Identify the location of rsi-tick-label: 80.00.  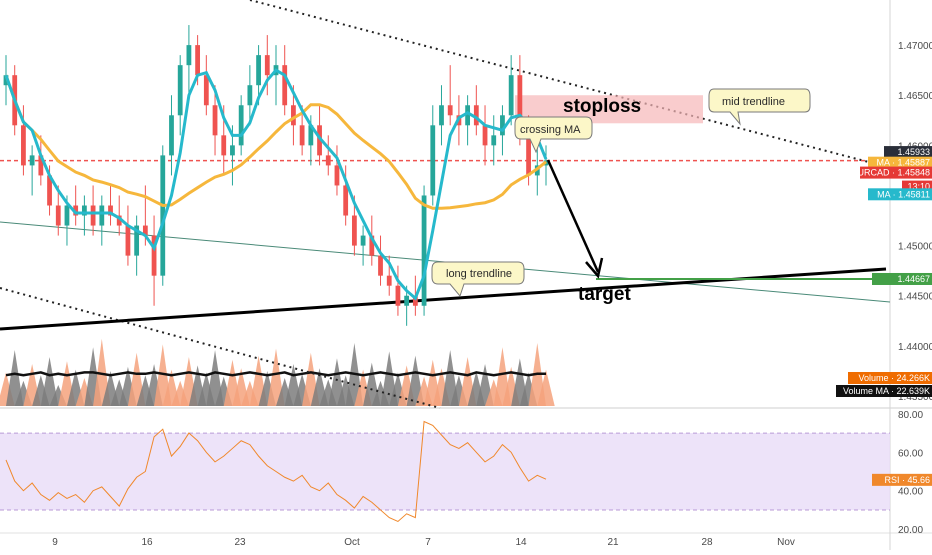
(910, 415).